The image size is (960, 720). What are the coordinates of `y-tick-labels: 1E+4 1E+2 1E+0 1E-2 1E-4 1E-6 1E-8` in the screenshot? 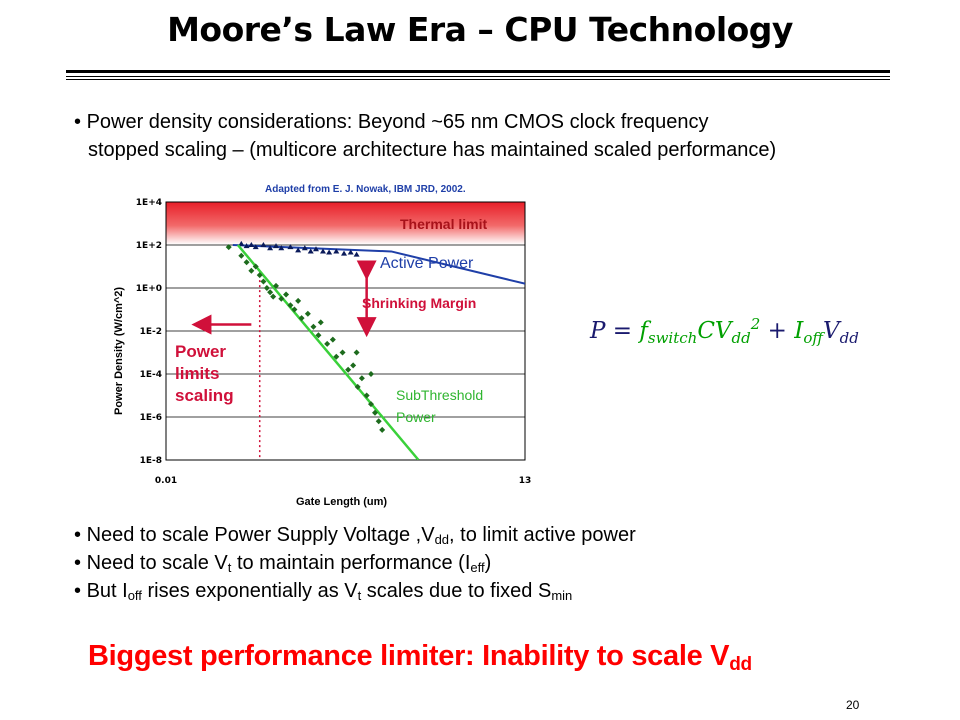 It's located at (149, 332).